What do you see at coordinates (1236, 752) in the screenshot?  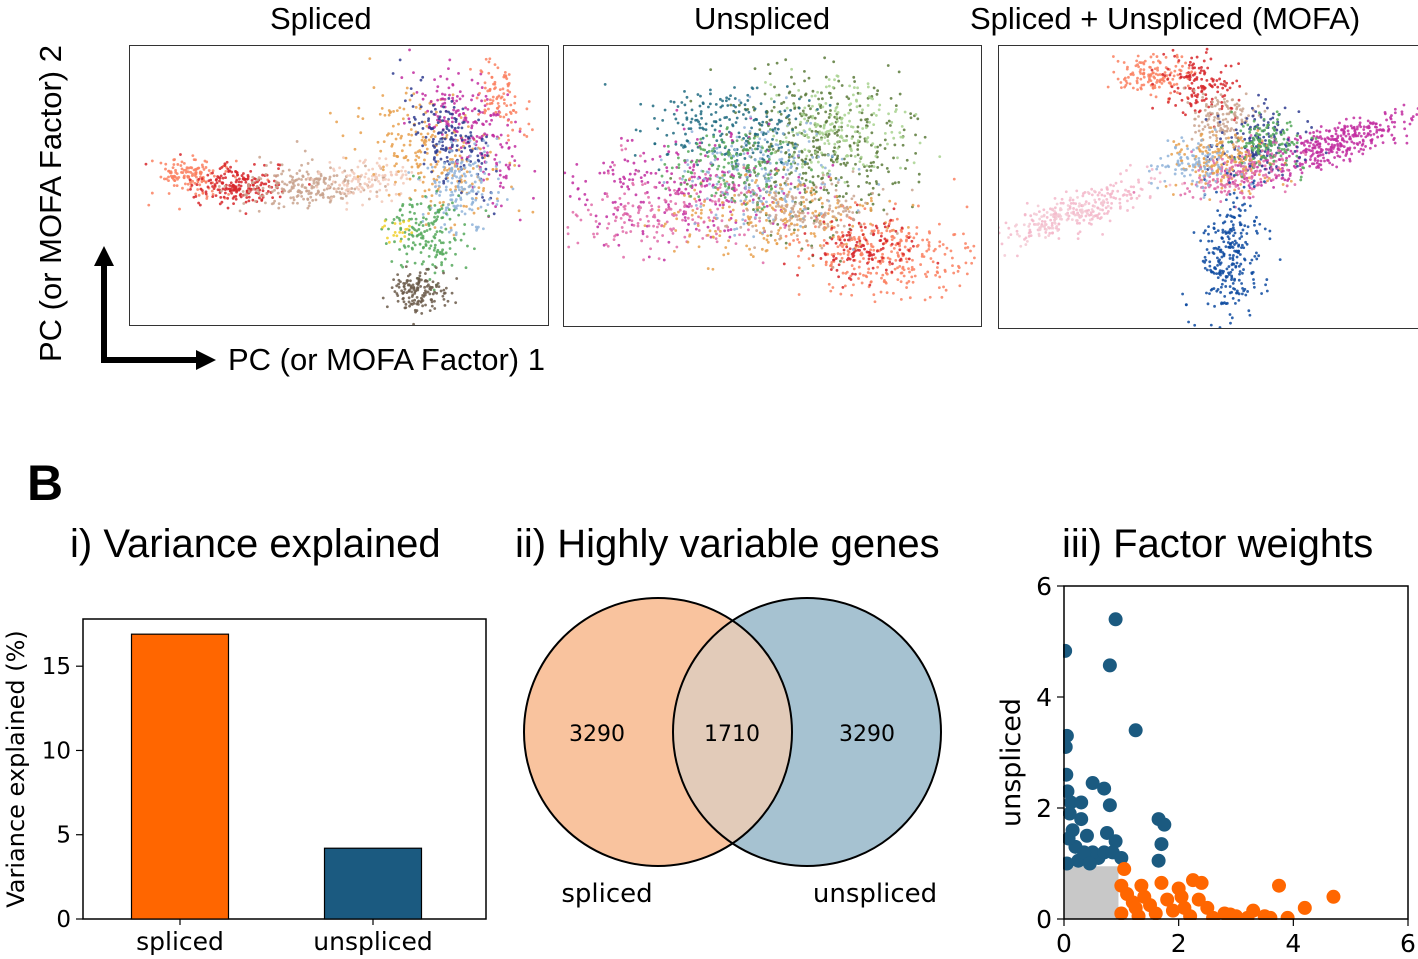 I see `weights-plot-frame` at bounding box center [1236, 752].